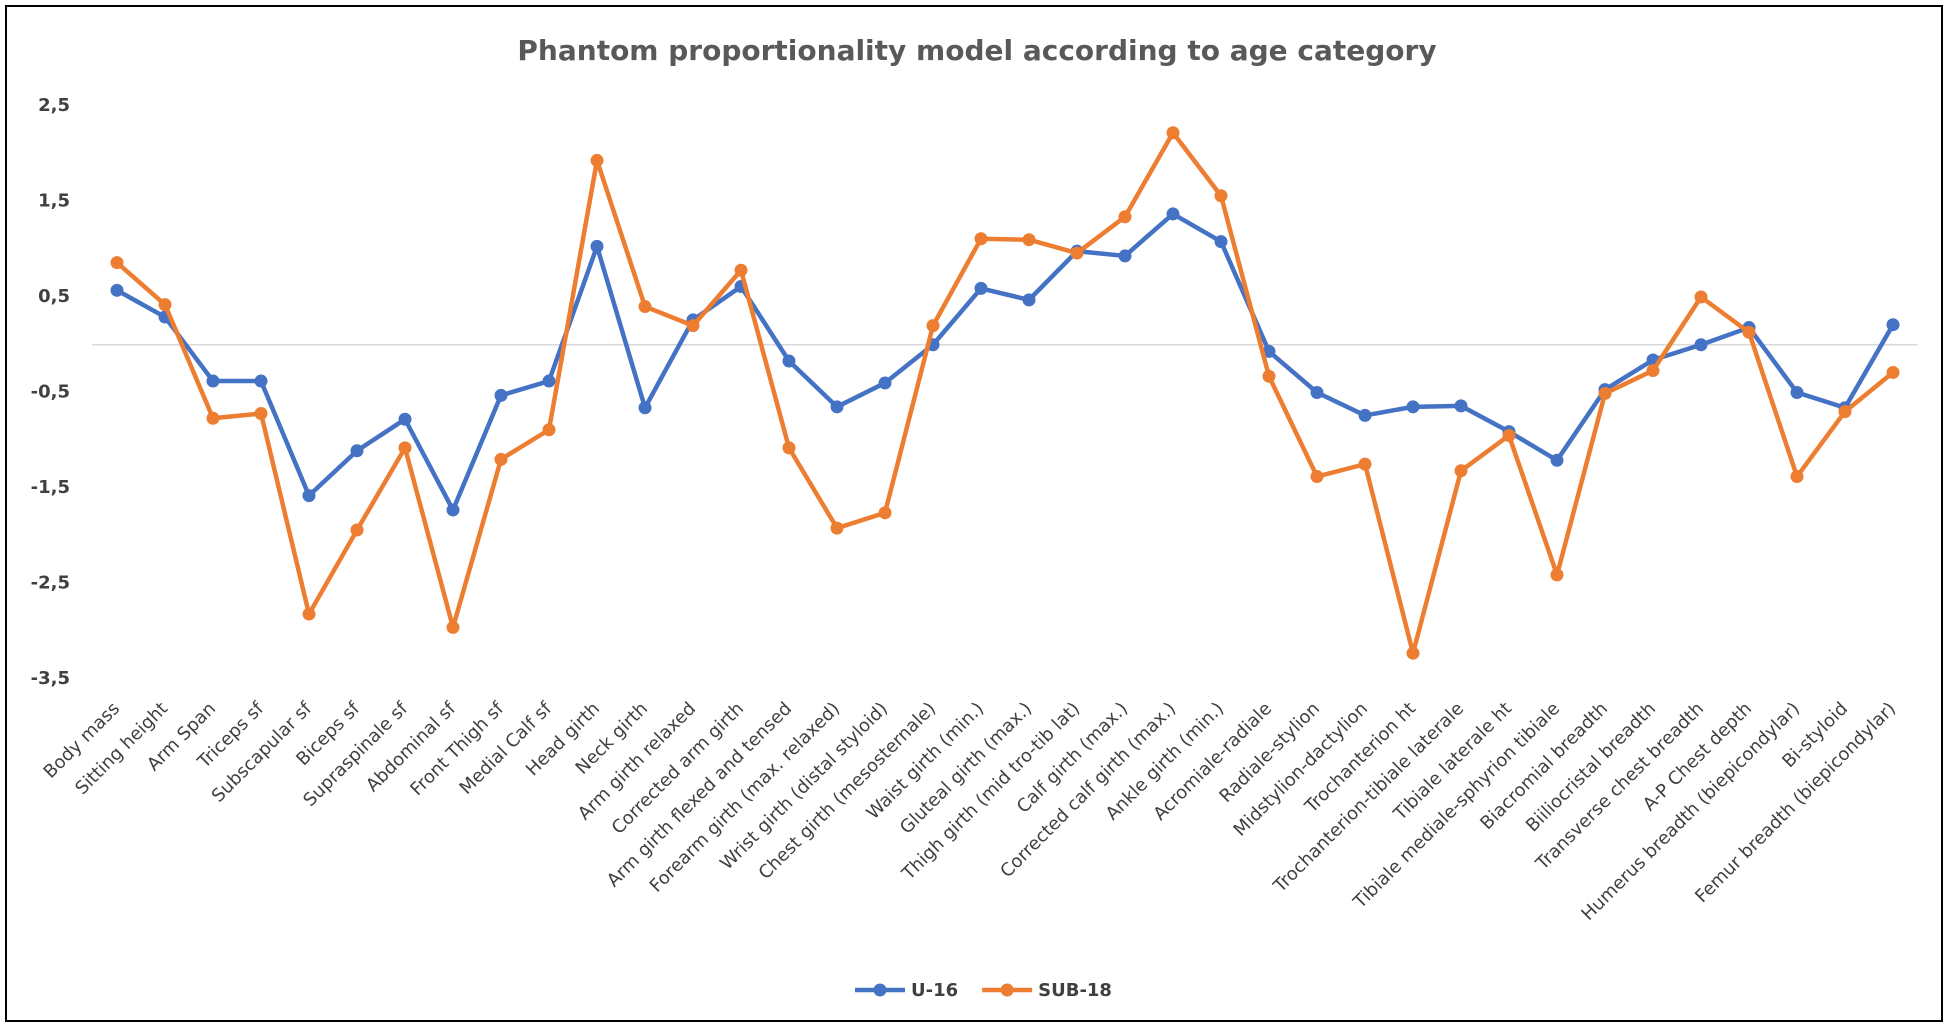  Describe the element at coordinates (1075, 990) in the screenshot. I see `legend-label: SUB-18` at that location.